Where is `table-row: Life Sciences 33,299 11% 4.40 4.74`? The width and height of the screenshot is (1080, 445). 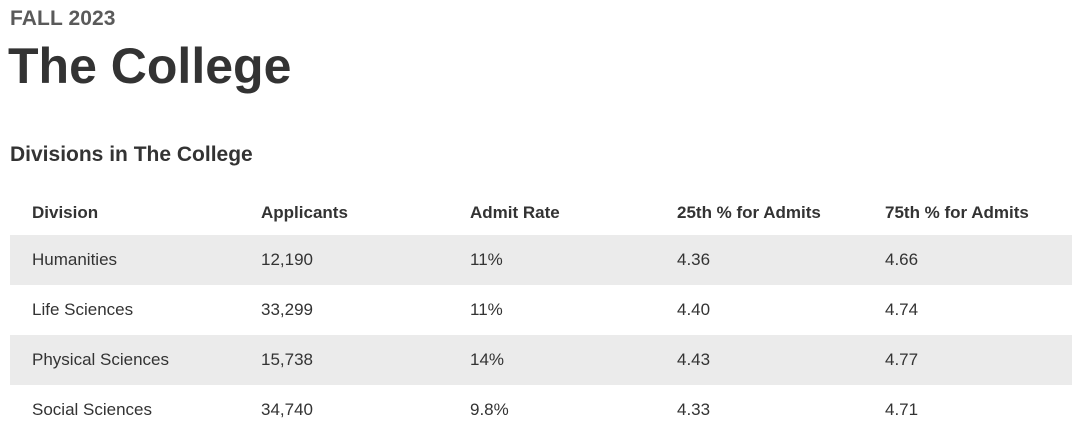
table-row: Life Sciences 33,299 11% 4.40 4.74 is located at coordinates (541, 310).